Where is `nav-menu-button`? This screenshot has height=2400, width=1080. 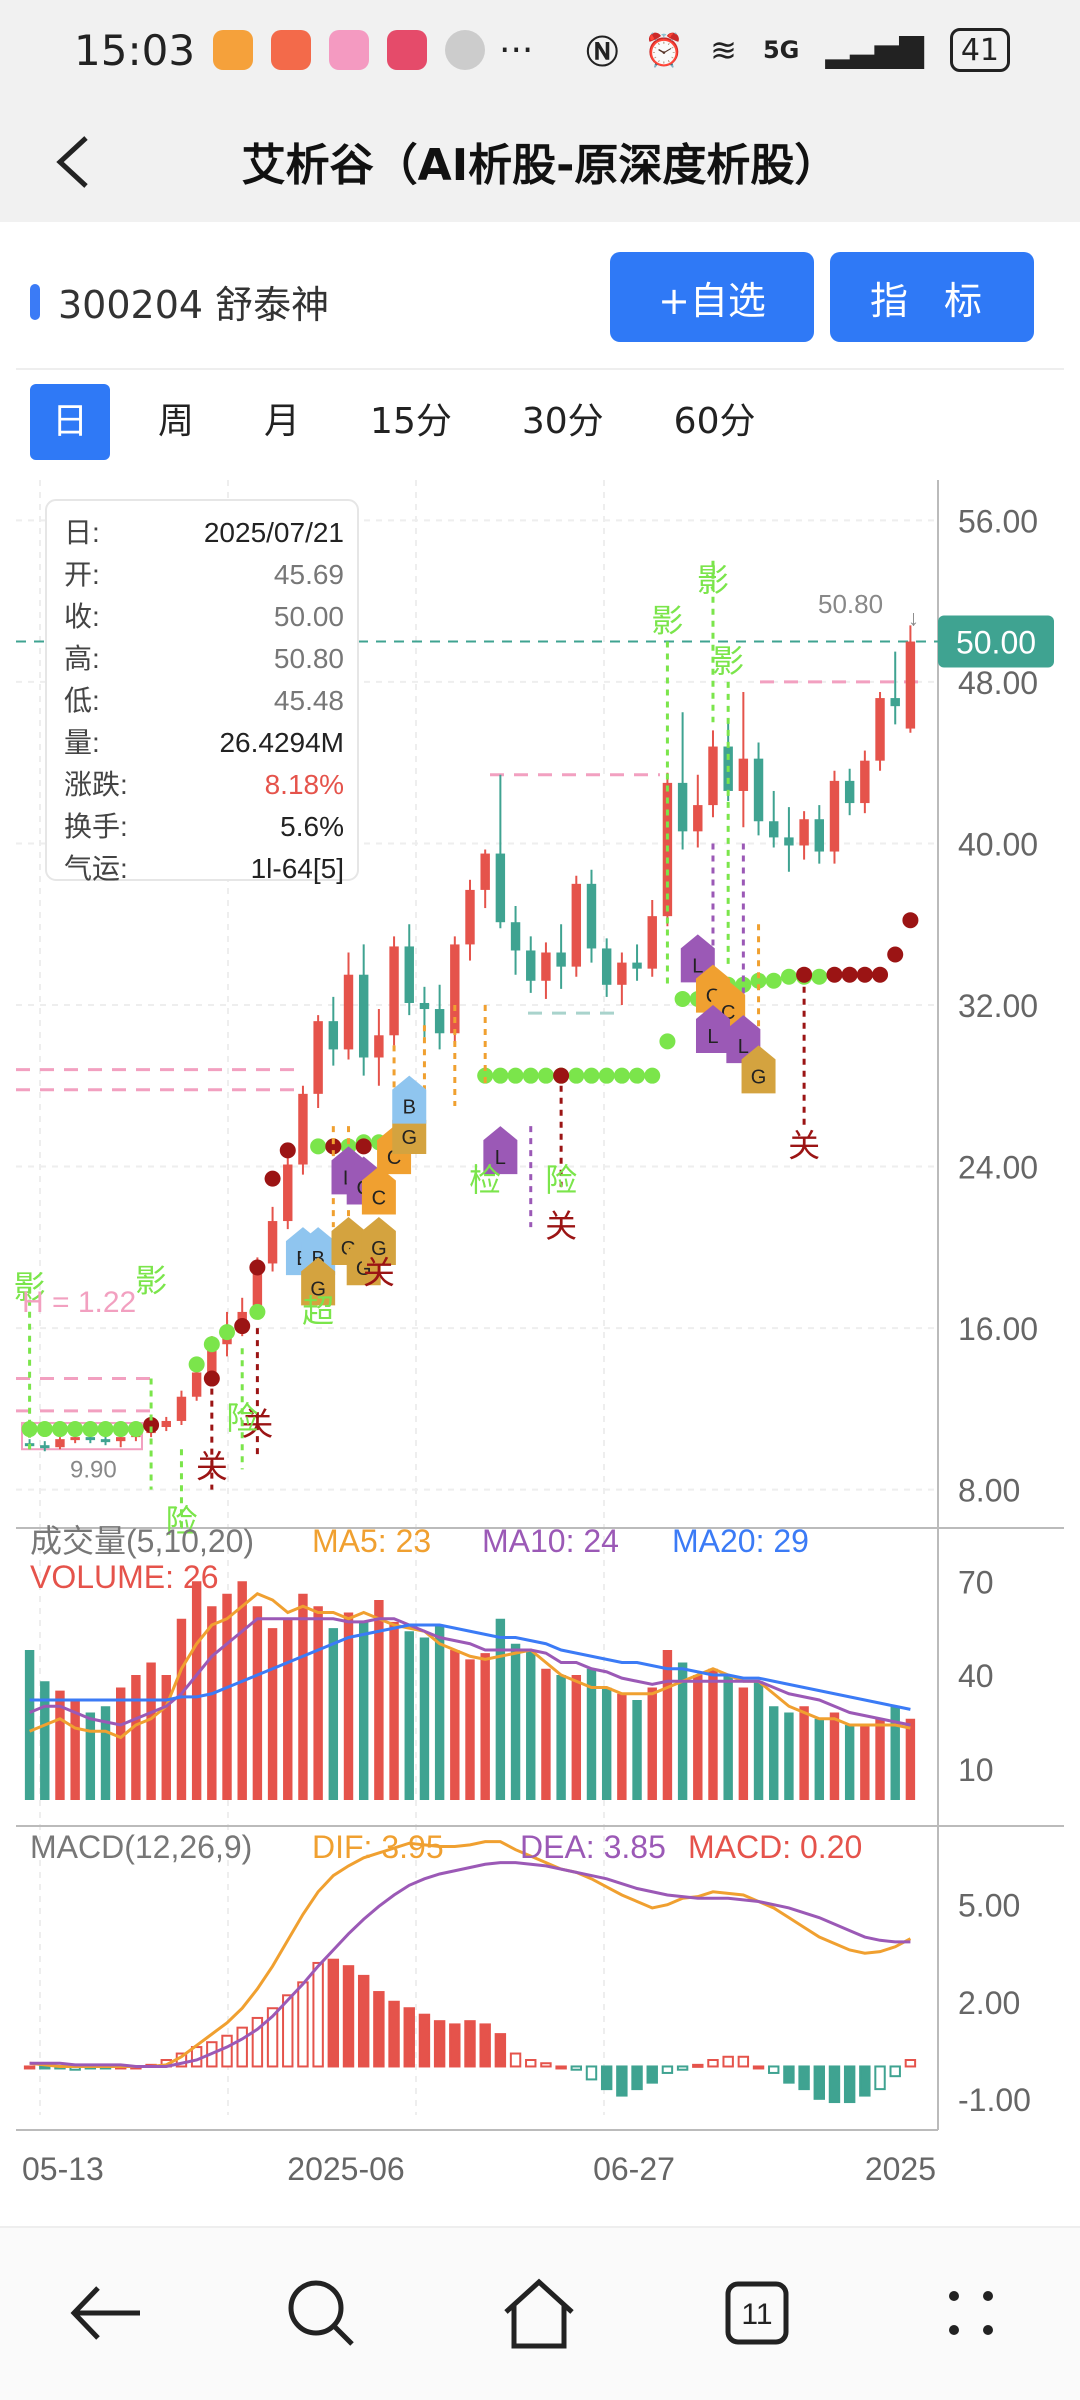 nav-menu-button is located at coordinates (971, 2313).